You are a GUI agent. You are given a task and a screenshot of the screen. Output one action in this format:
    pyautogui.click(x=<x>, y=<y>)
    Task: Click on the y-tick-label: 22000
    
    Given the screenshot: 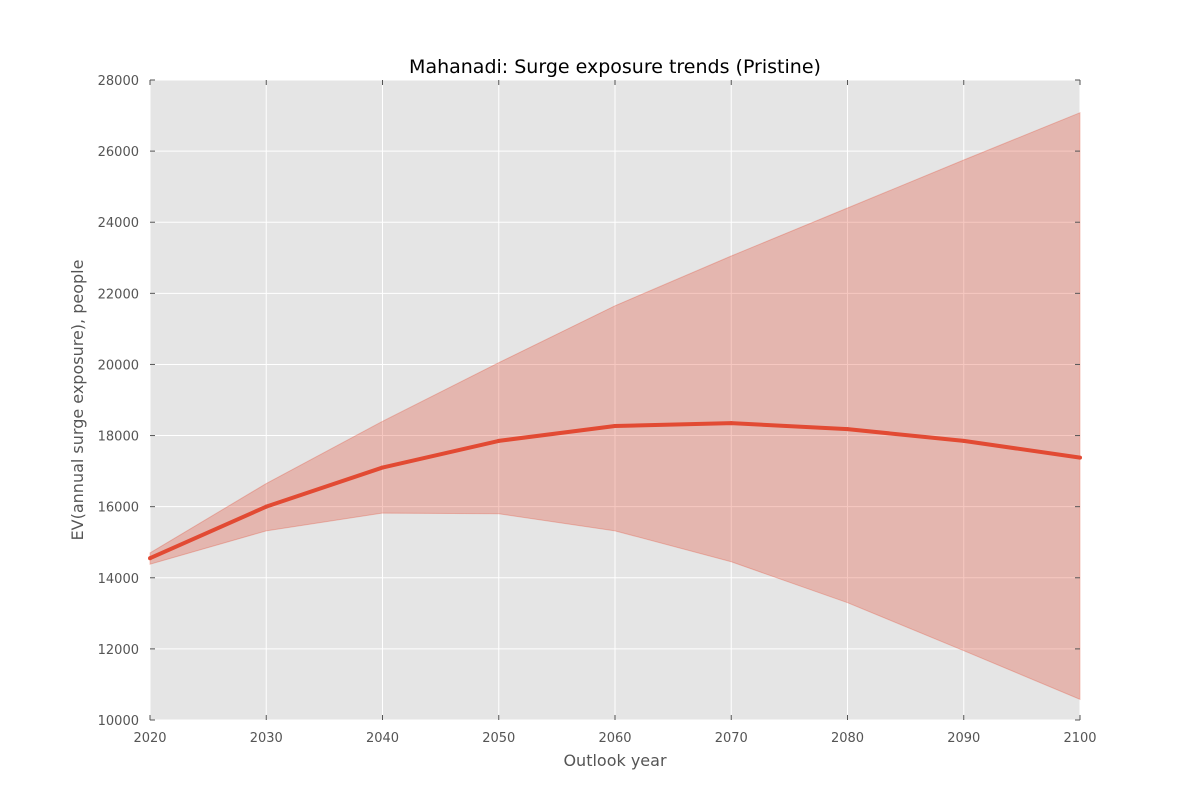 What is the action you would take?
    pyautogui.click(x=118, y=294)
    